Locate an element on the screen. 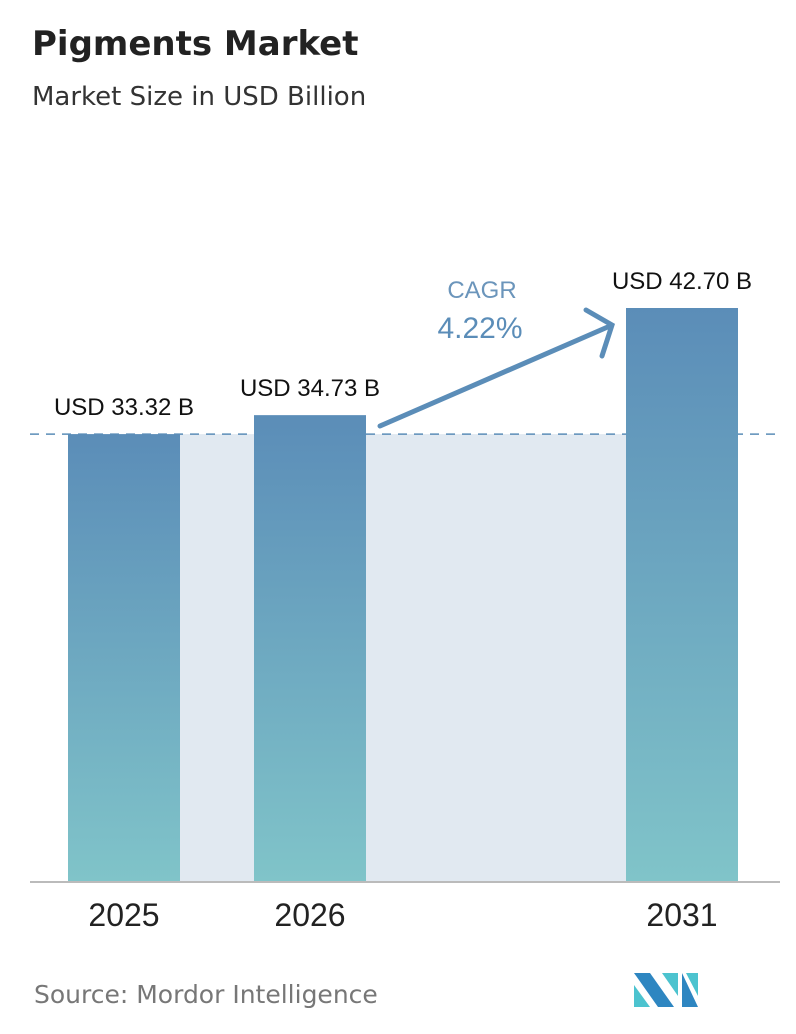 This screenshot has height=1034, width=796. cagr-label: CAGR is located at coordinates (481, 290).